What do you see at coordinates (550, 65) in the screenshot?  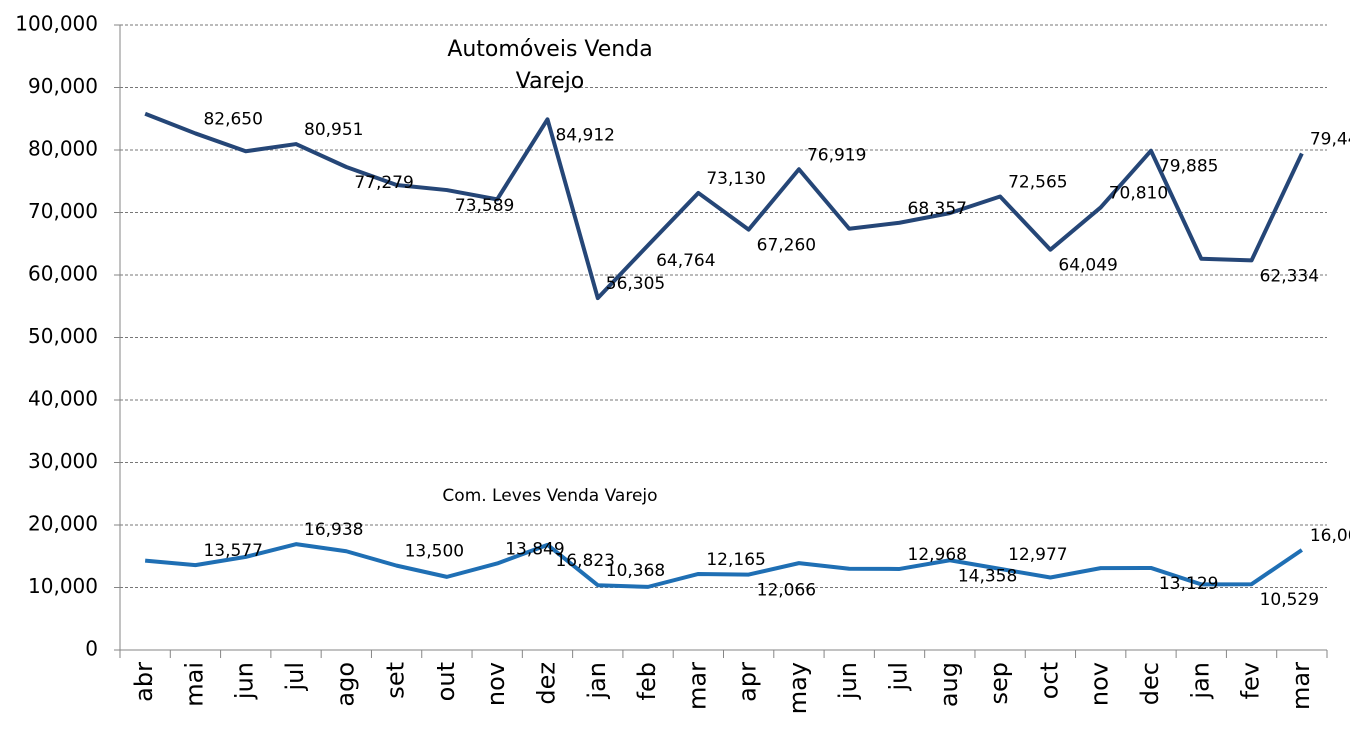 I see `series-label: Automóveis Venda Varejo` at bounding box center [550, 65].